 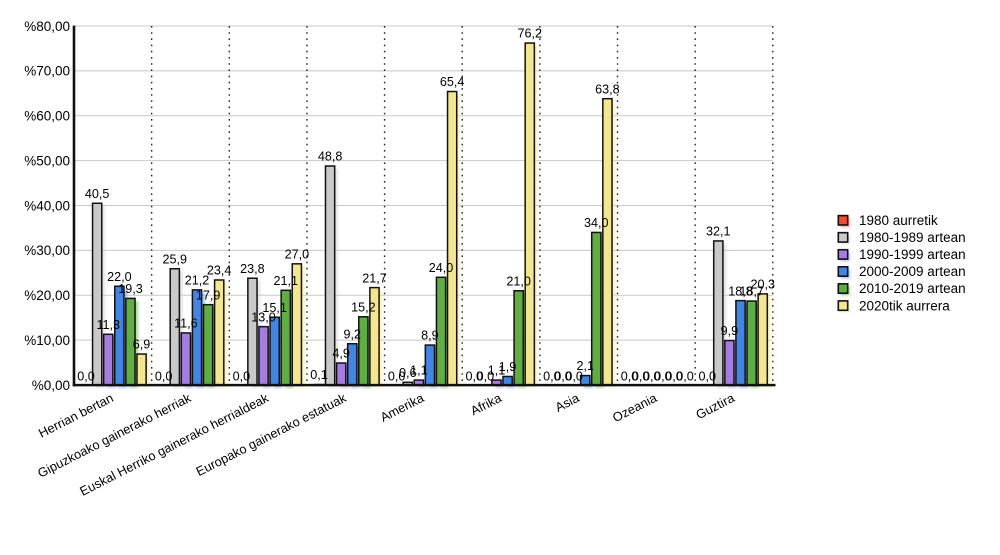 What do you see at coordinates (762, 285) in the screenshot?
I see `svg-text: 20,3` at bounding box center [762, 285].